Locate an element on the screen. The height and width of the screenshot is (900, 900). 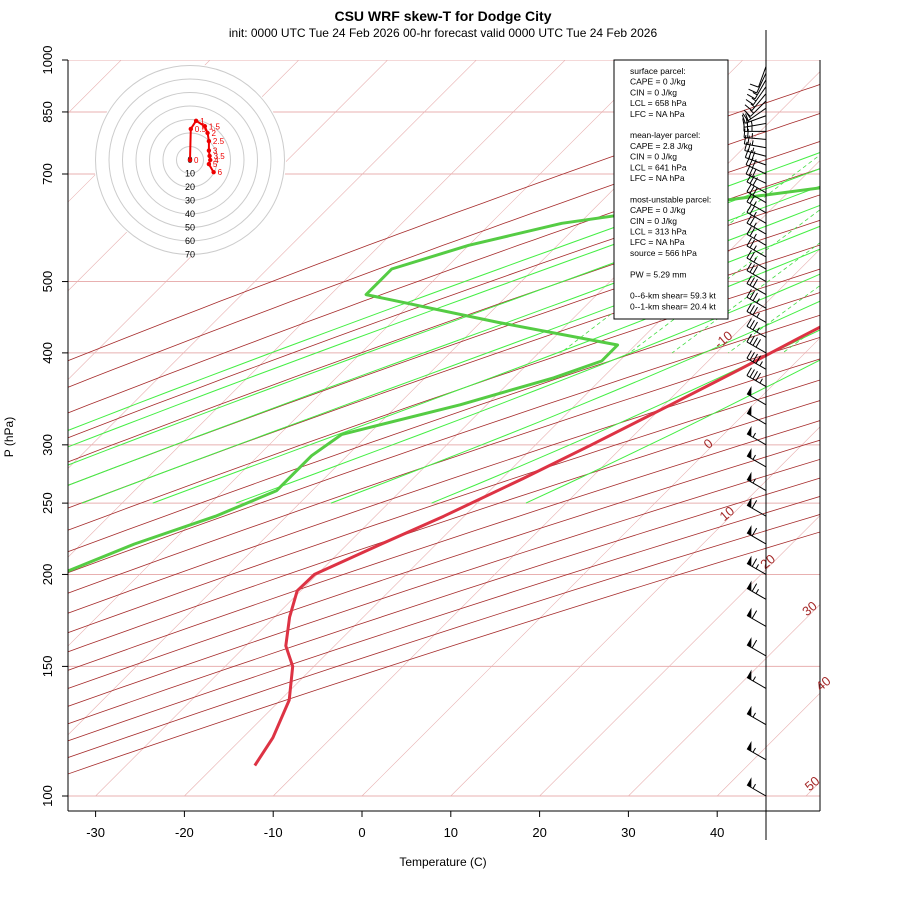
hodograph-point-label: 4 is located at coordinates (216, 160).